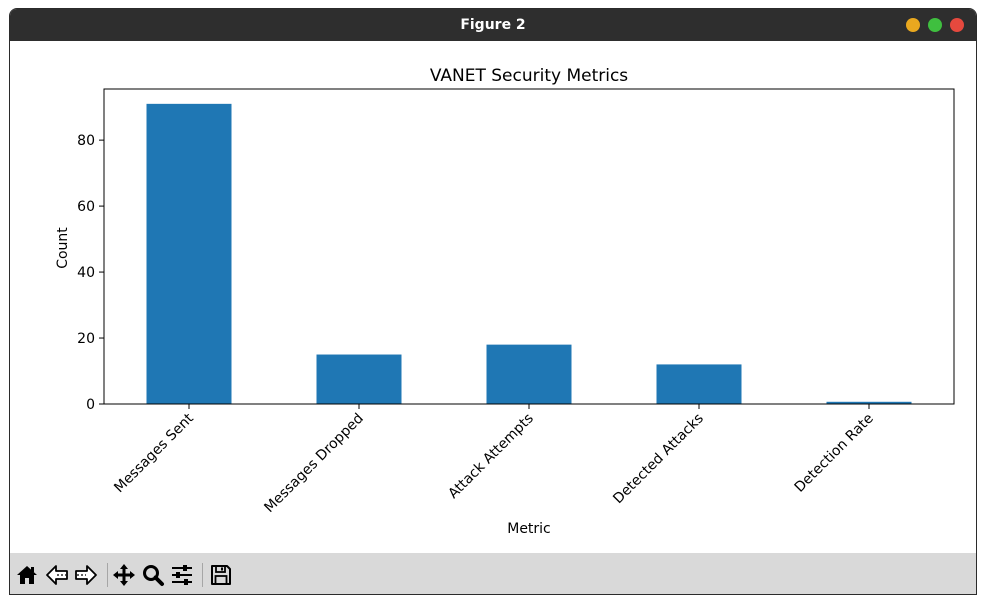  I want to click on configure-subplots-button, so click(182, 575).